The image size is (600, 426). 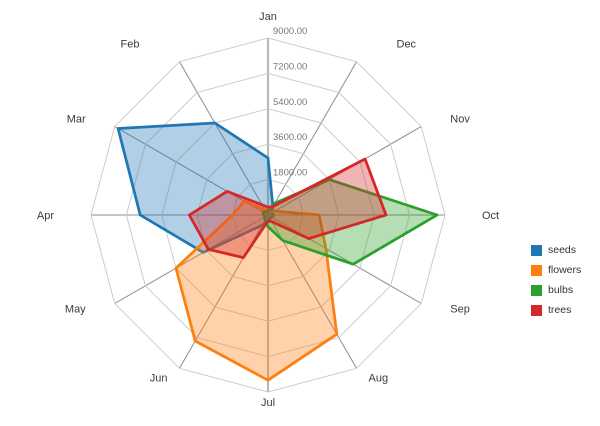 I want to click on legend-item-trees: trees, so click(x=556, y=310).